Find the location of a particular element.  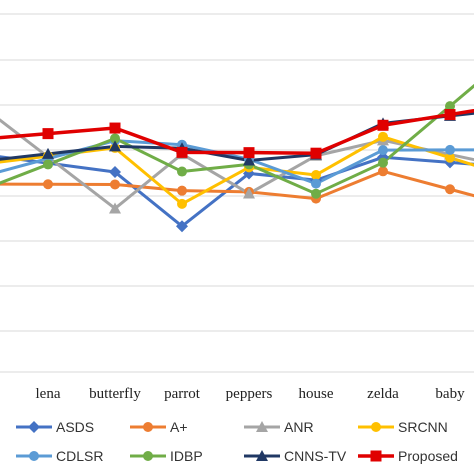

marker-cnns-tv-butterfly is located at coordinates (115, 146).